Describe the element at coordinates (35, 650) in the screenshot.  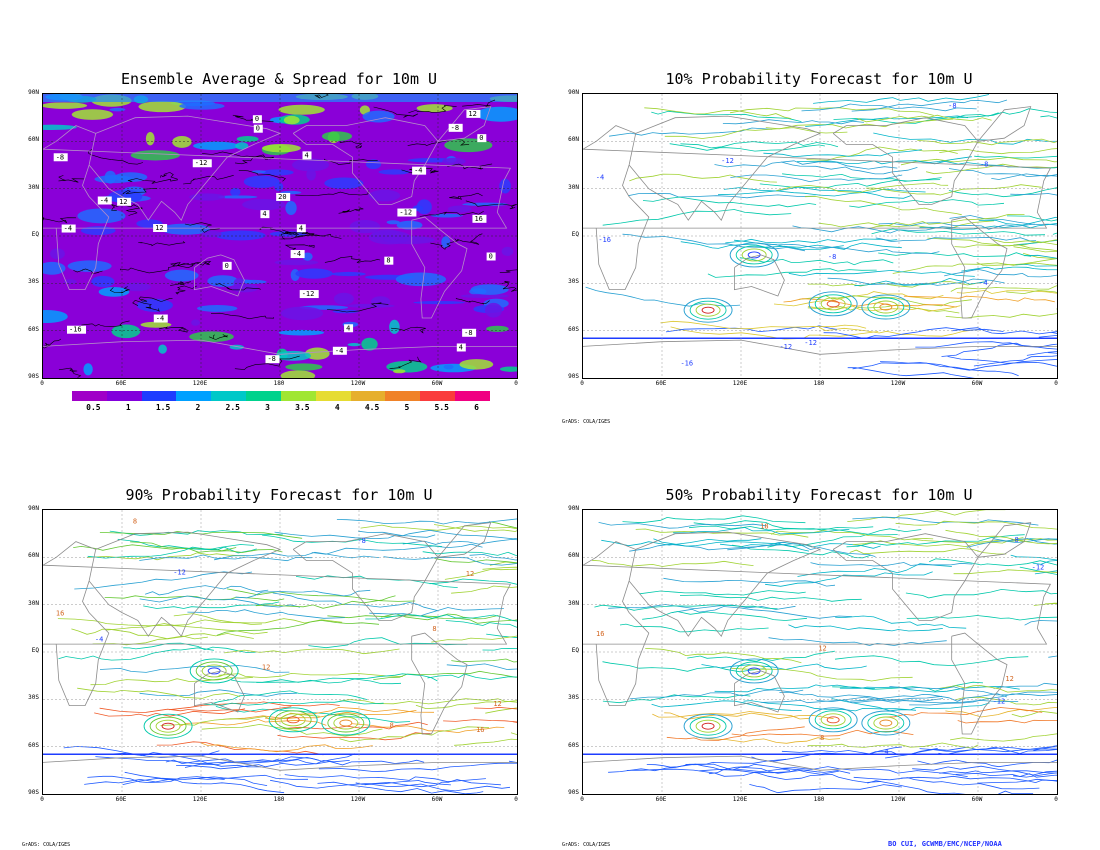
I see `lat-label: EQ` at that location.